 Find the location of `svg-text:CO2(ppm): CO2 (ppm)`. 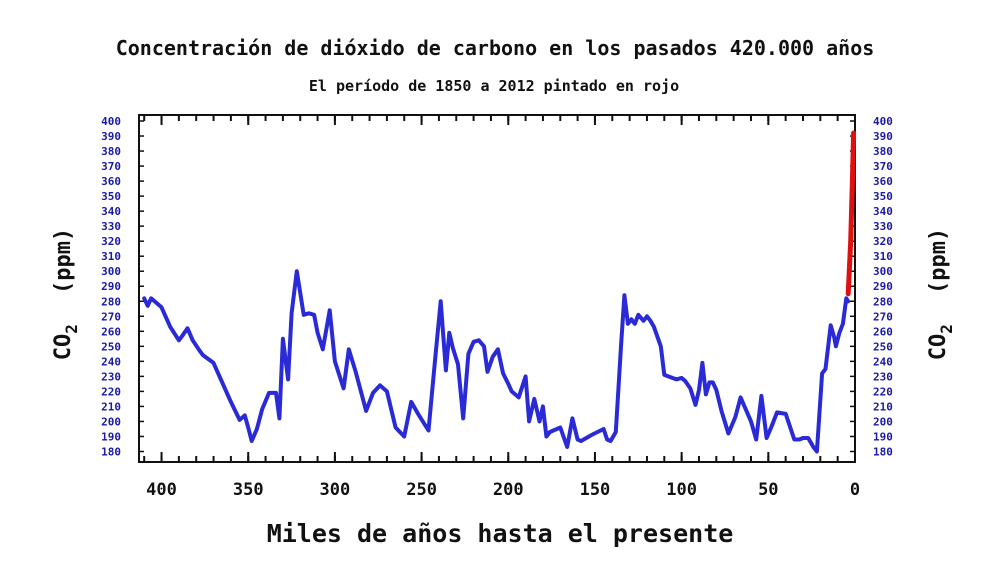

svg-text:CO2(ppm): CO2 (ppm) is located at coordinates (66, 294).